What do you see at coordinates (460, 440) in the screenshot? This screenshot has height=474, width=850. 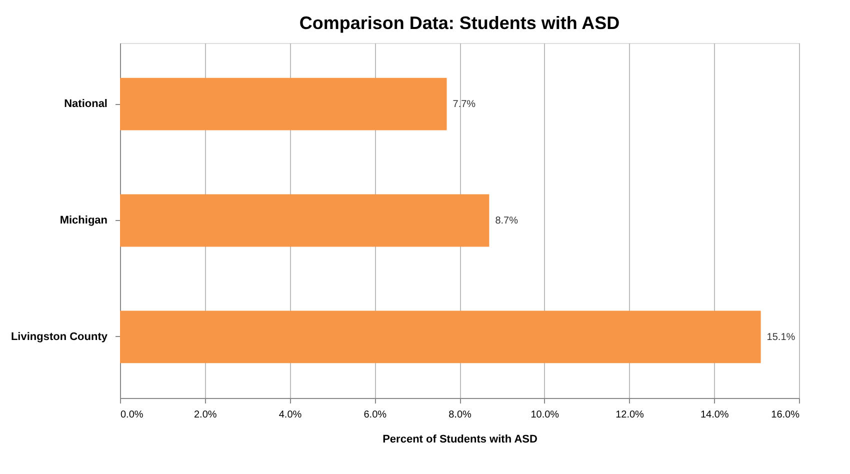 I see `x-axis-title: Percent of Students with ASD` at bounding box center [460, 440].